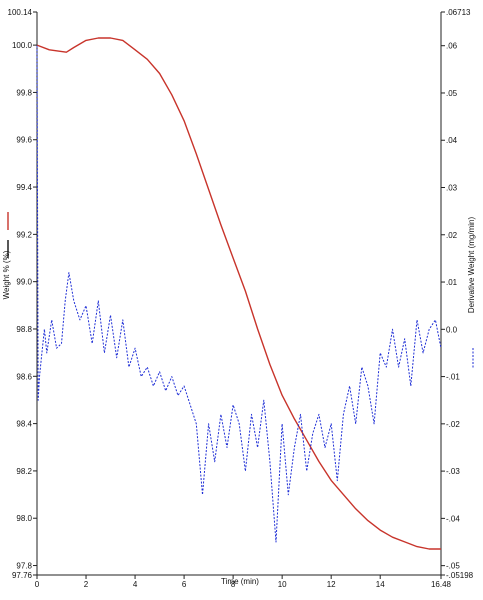 The width and height of the screenshot is (483, 600). I want to click on x-tick-label: 6, so click(184, 584).